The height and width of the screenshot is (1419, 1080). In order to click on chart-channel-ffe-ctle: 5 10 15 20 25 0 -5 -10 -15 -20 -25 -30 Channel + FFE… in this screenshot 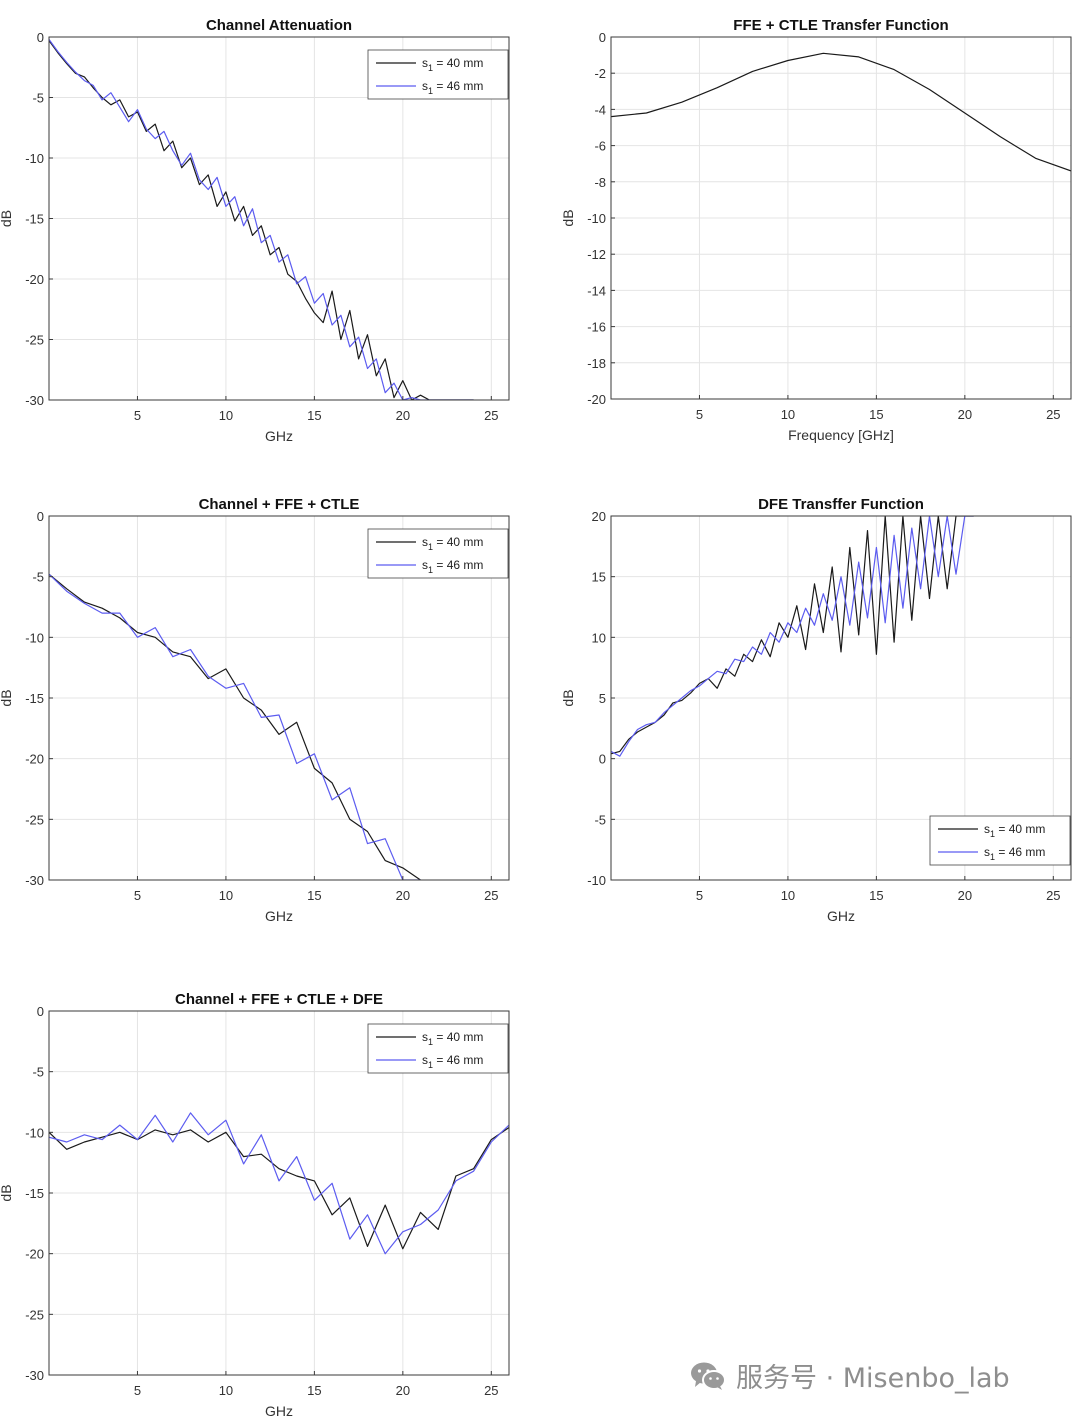, I will do `click(255, 710)`.